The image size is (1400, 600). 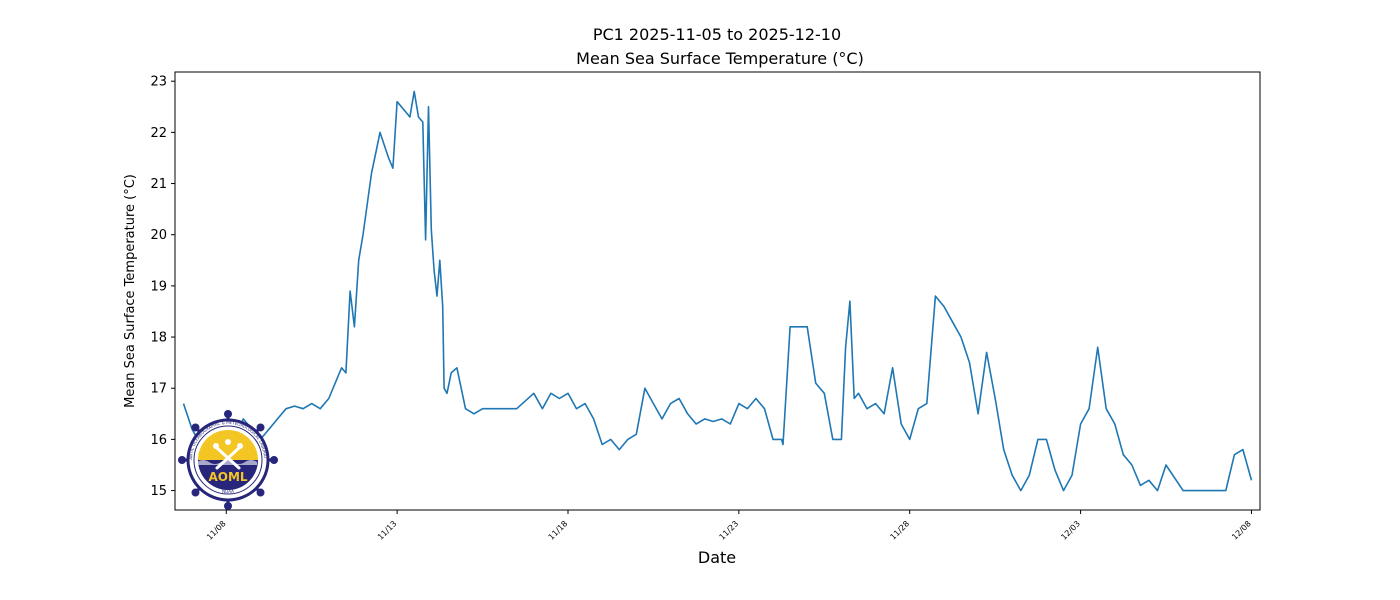 What do you see at coordinates (717, 34) in the screenshot?
I see `chart-title: PC1 2025-11-05 to 2025-12-10` at bounding box center [717, 34].